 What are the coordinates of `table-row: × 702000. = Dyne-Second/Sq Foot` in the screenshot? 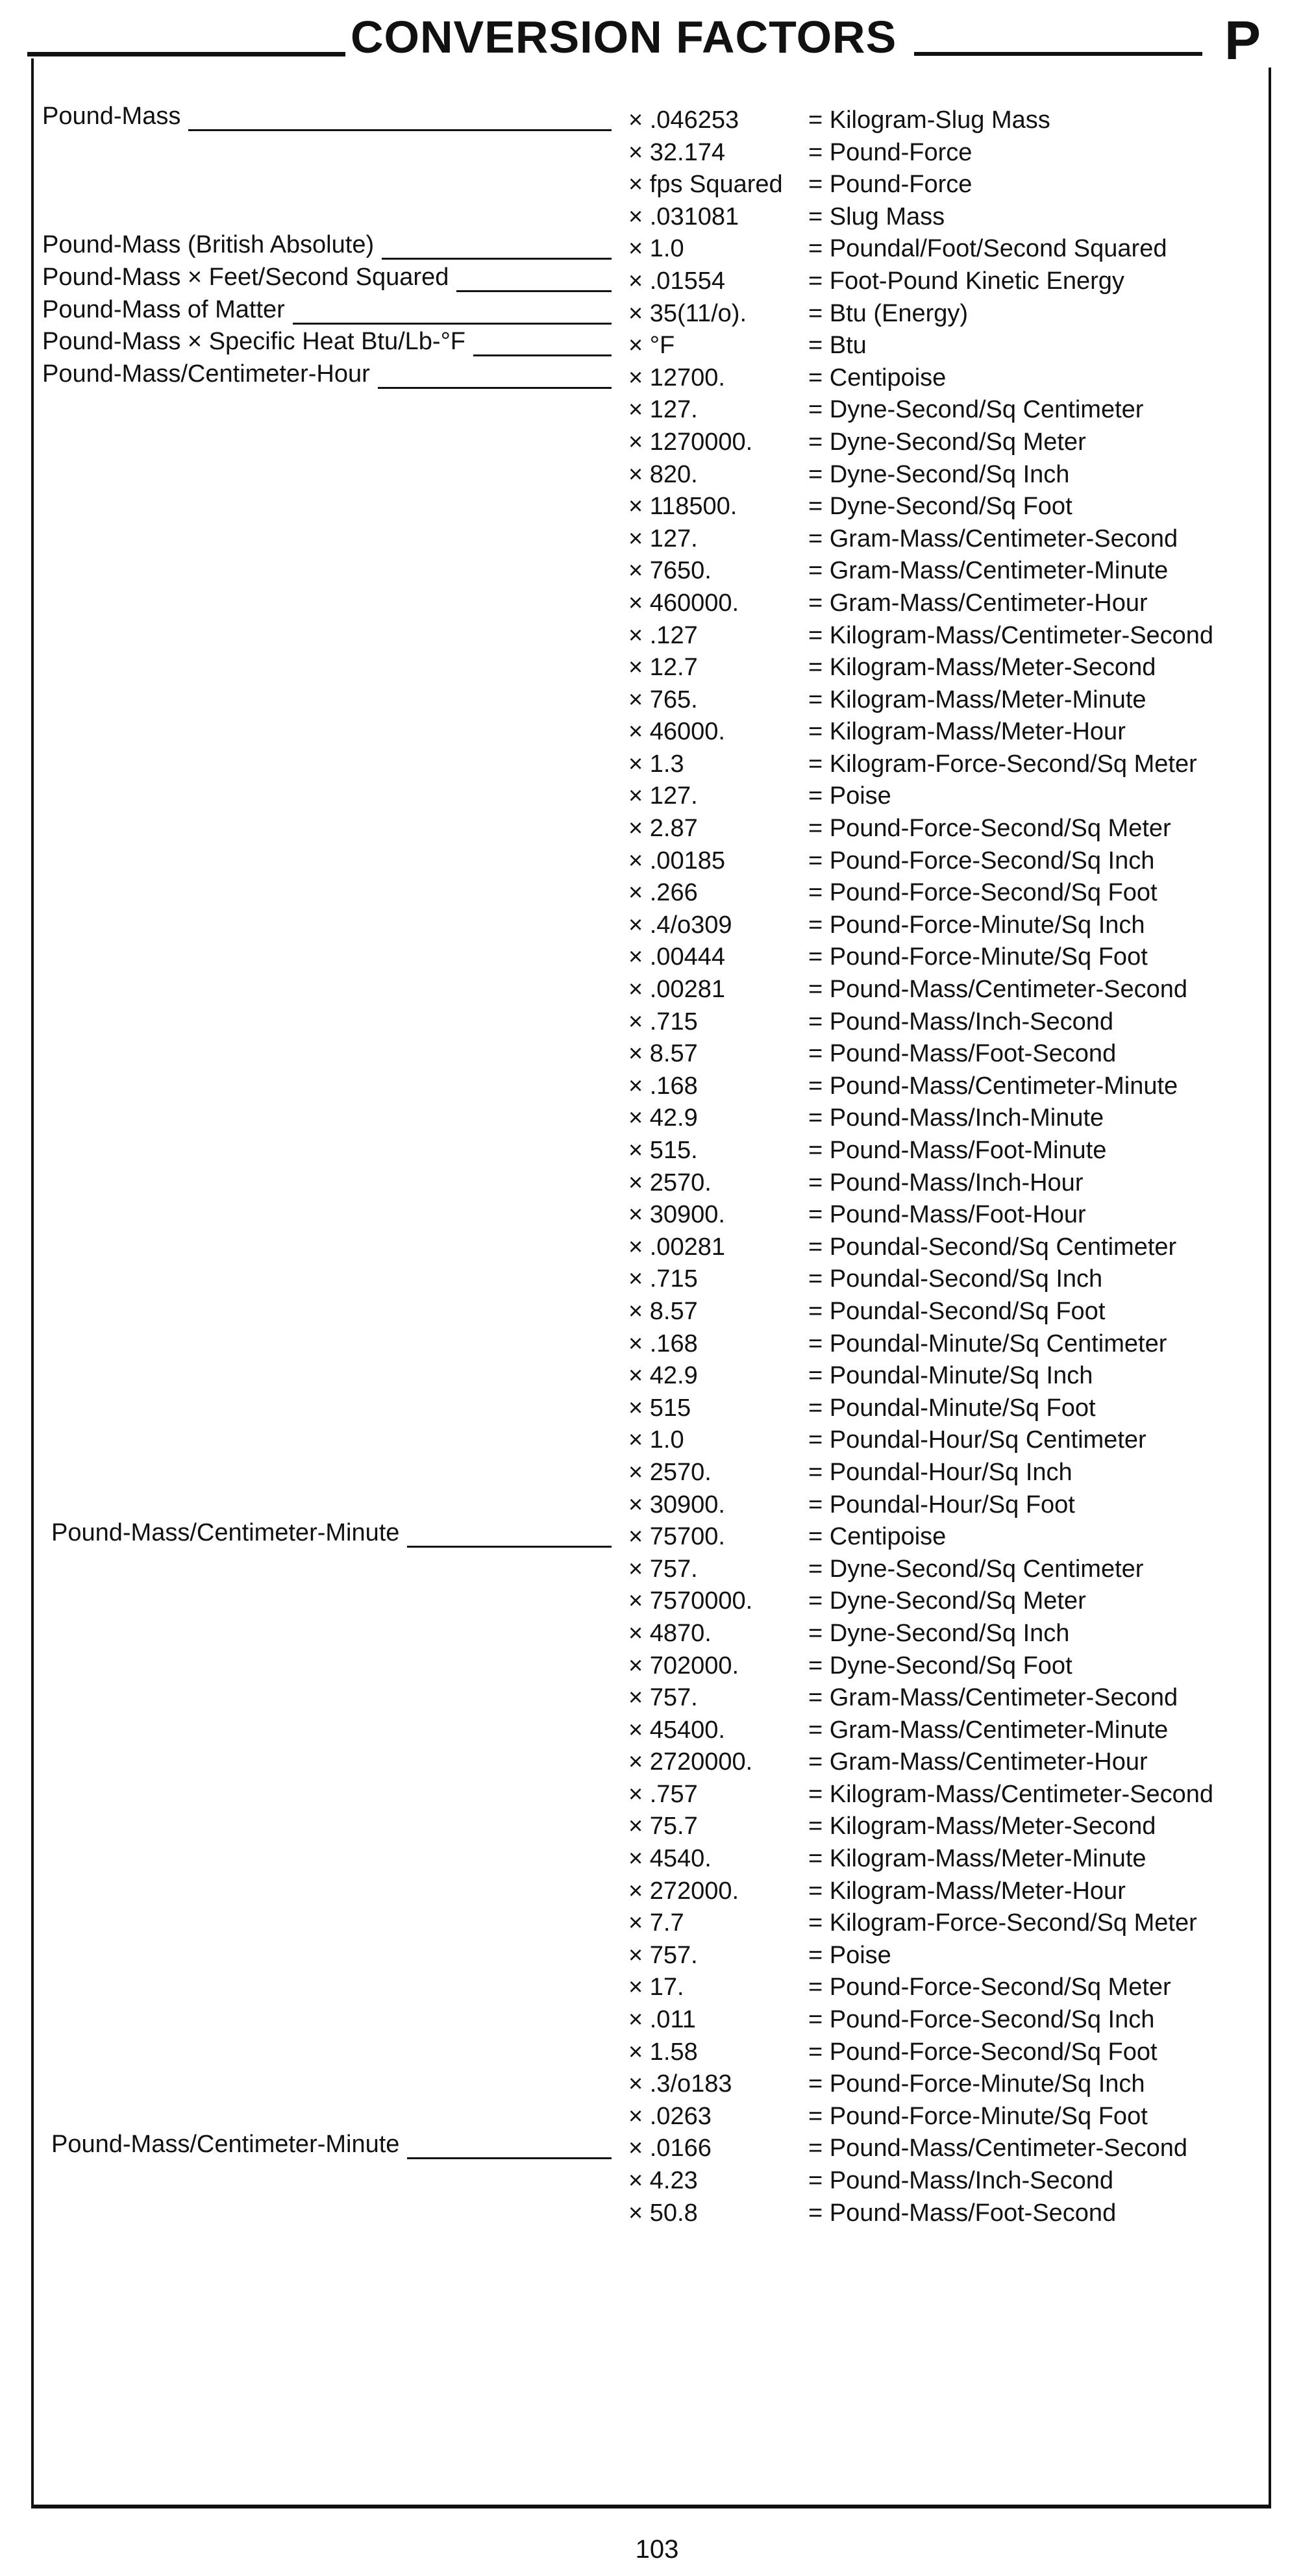 It's located at (652, 1666).